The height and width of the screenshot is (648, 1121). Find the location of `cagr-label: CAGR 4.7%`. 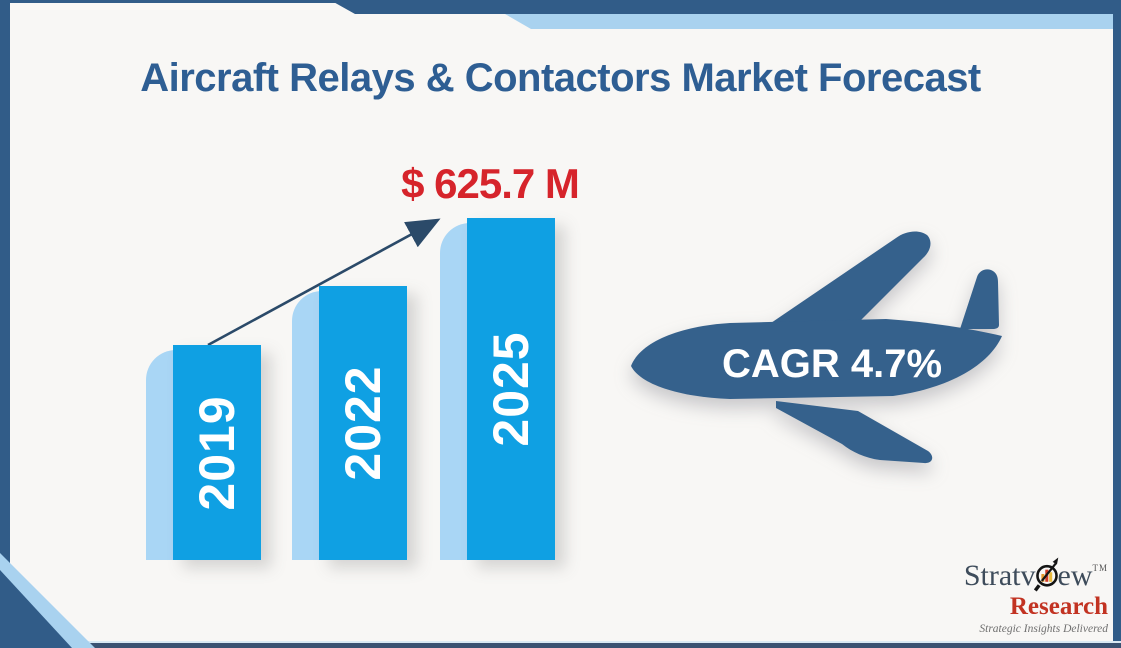

cagr-label: CAGR 4.7% is located at coordinates (832, 364).